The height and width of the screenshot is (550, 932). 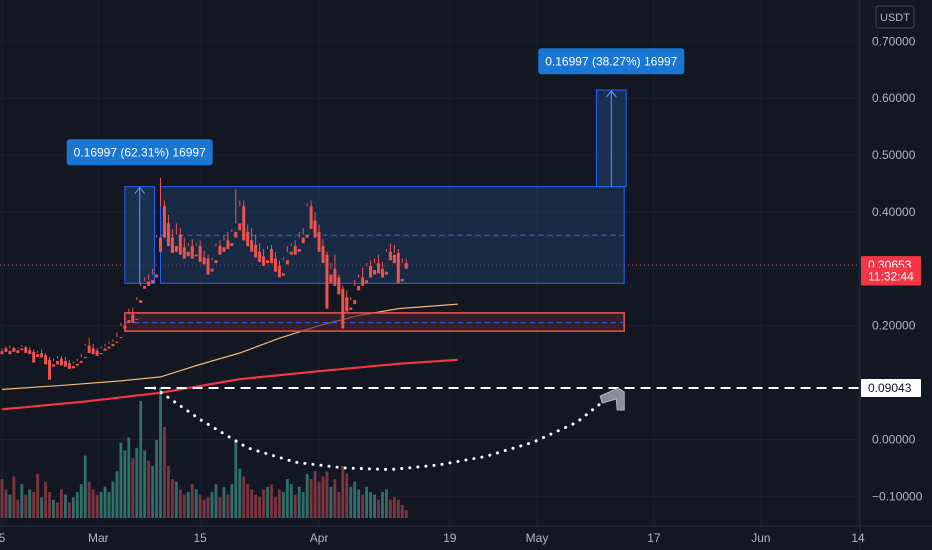 I want to click on measure-label-right-box, so click(x=611, y=61).